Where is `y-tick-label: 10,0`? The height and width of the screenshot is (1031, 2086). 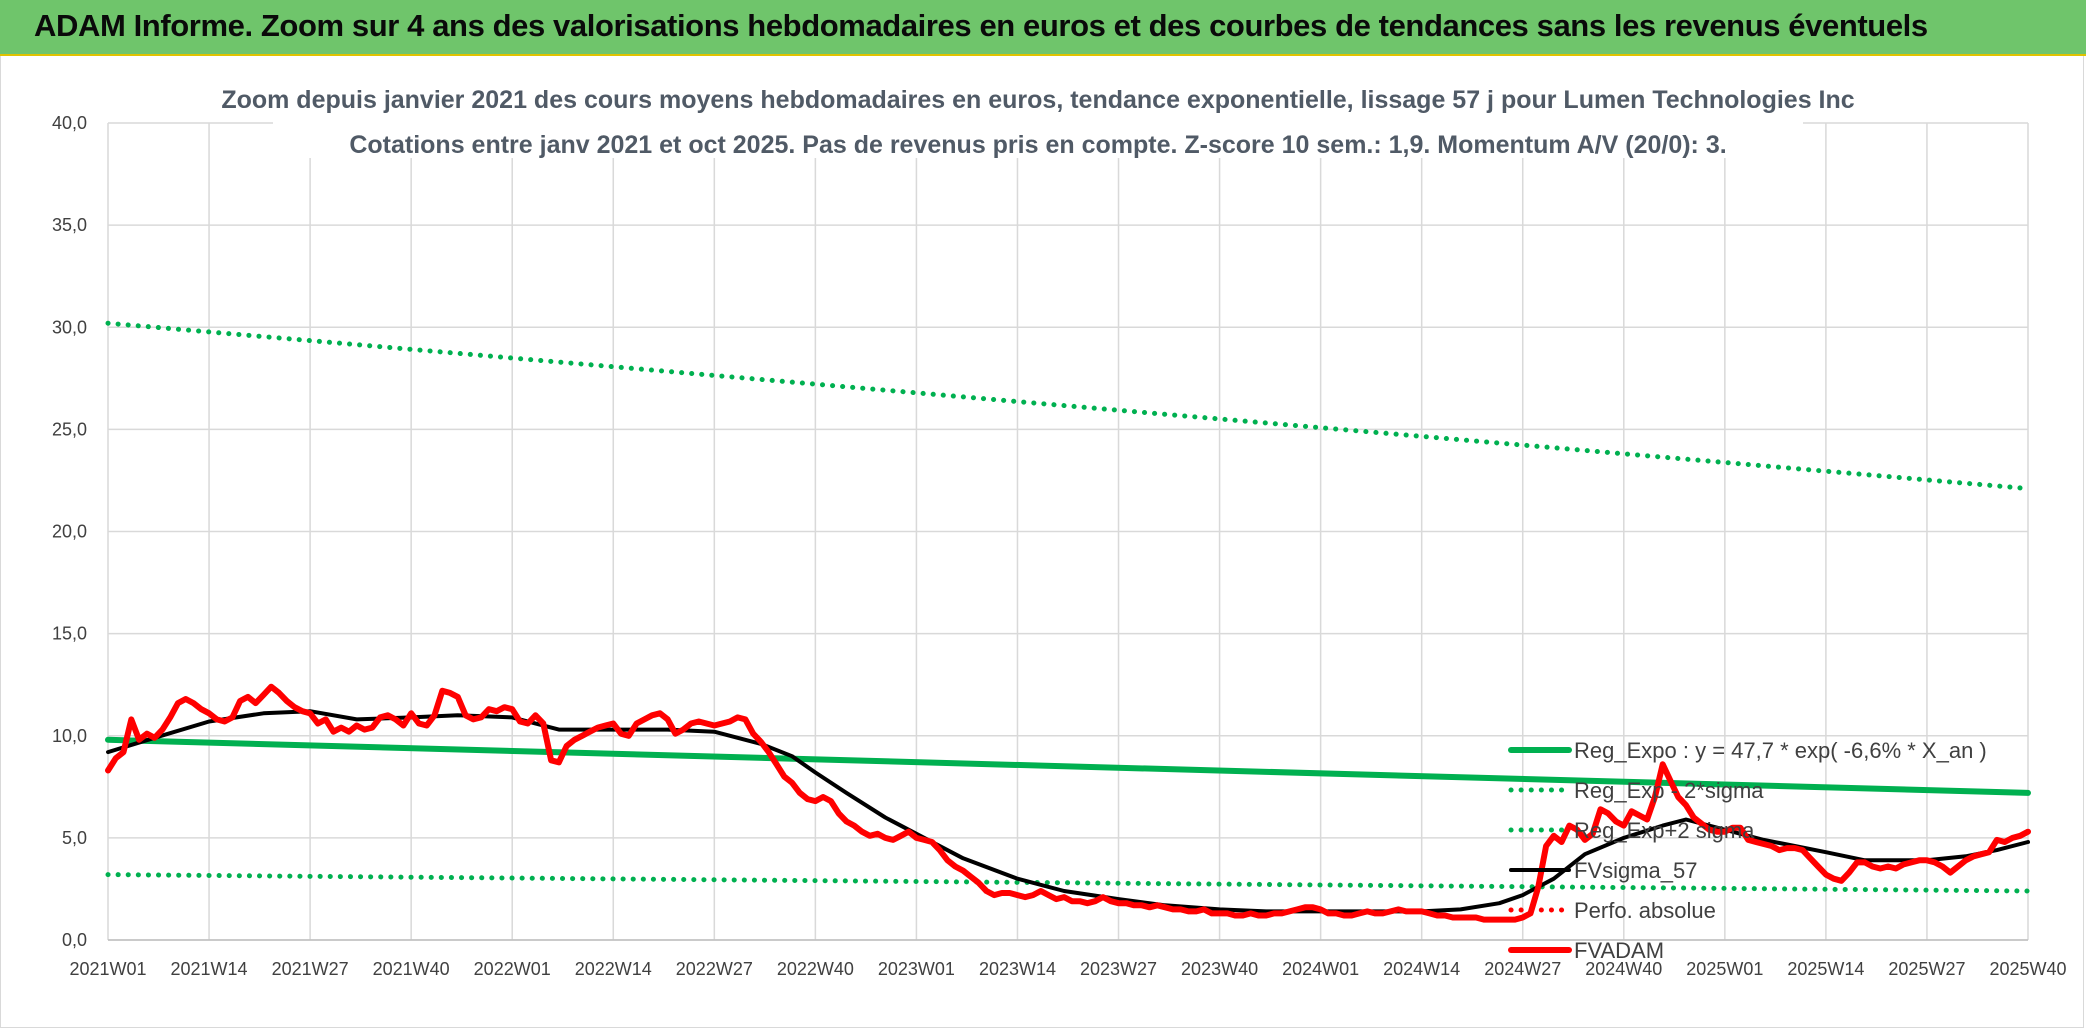 y-tick-label: 10,0 is located at coordinates (69, 736).